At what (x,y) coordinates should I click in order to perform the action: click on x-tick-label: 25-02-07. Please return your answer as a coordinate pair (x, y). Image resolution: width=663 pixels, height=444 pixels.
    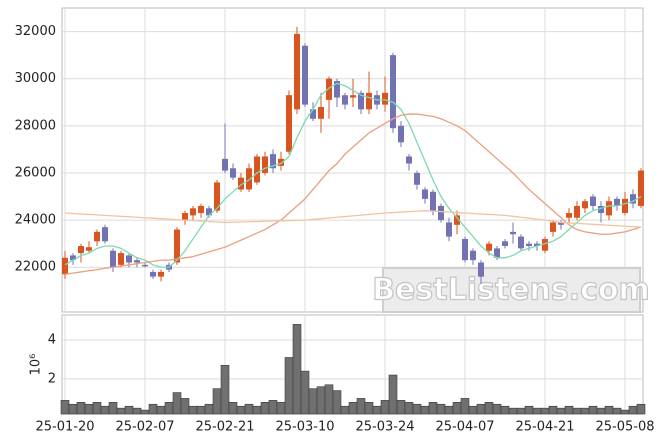
    Looking at the image, I should click on (144, 427).